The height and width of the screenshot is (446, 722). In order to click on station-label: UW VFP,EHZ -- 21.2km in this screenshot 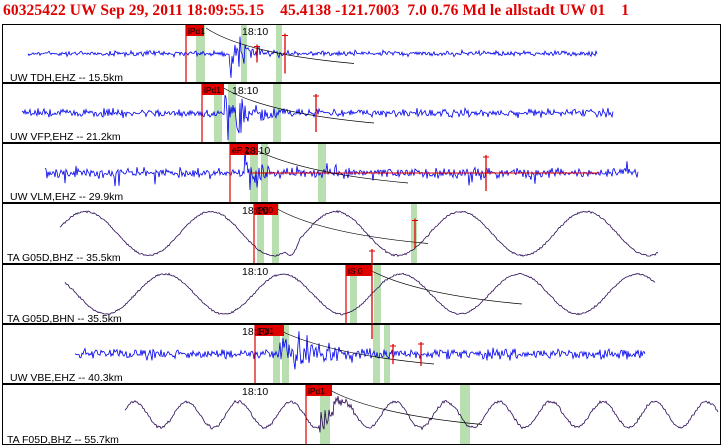, I will do `click(65, 137)`.